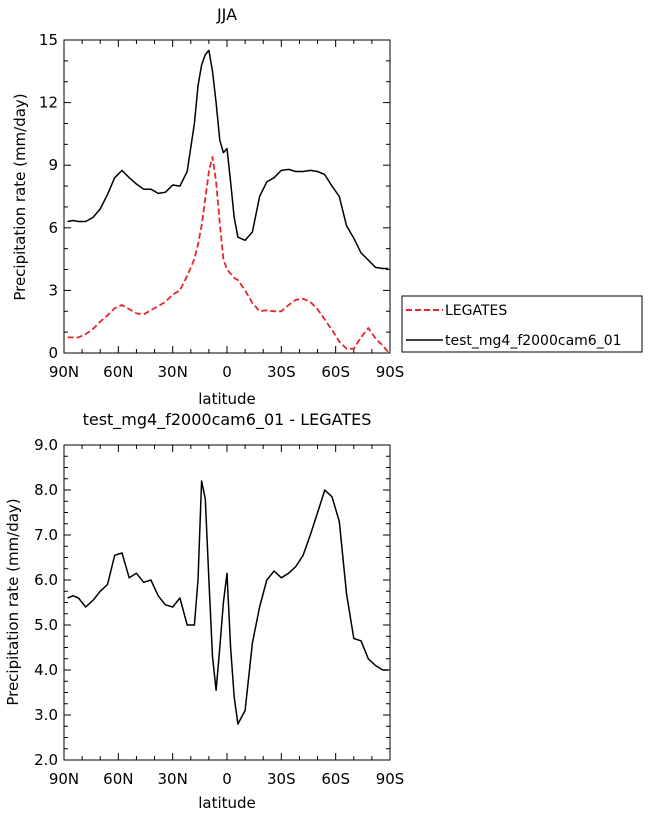 The width and height of the screenshot is (648, 815). Describe the element at coordinates (46, 535) in the screenshot. I see `bottom-y-tick-label: 7.0` at that location.